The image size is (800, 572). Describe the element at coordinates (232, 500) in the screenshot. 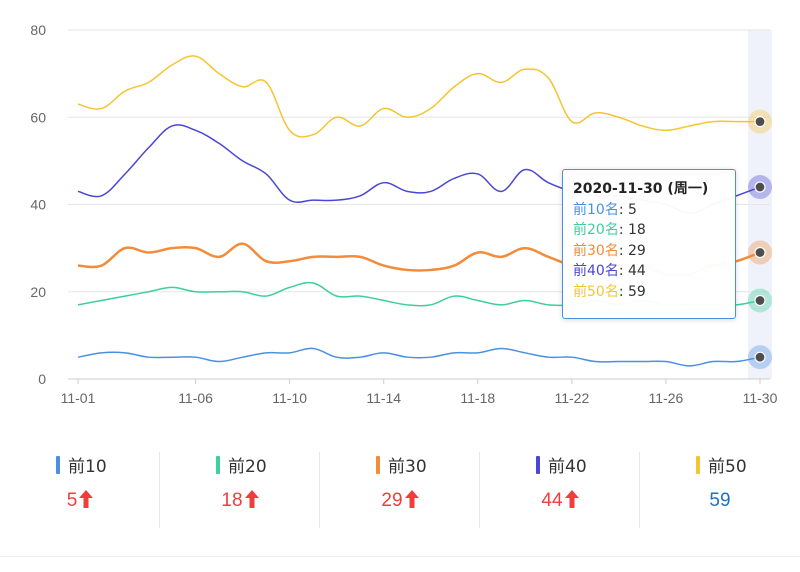

I see `legend-value: 18` at that location.